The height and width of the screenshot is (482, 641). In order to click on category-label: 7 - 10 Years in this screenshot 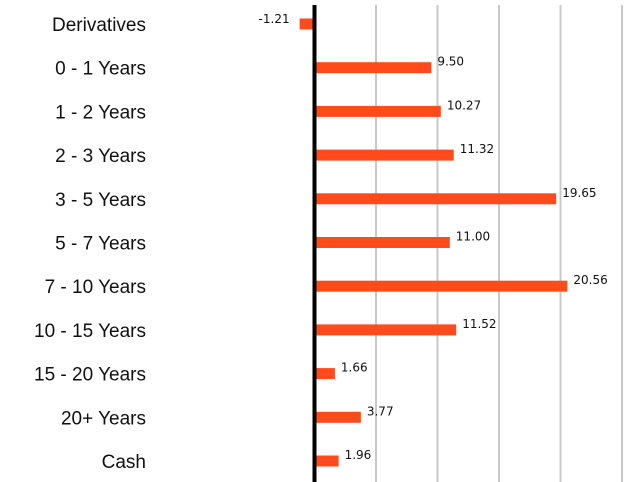, I will do `click(95, 287)`.